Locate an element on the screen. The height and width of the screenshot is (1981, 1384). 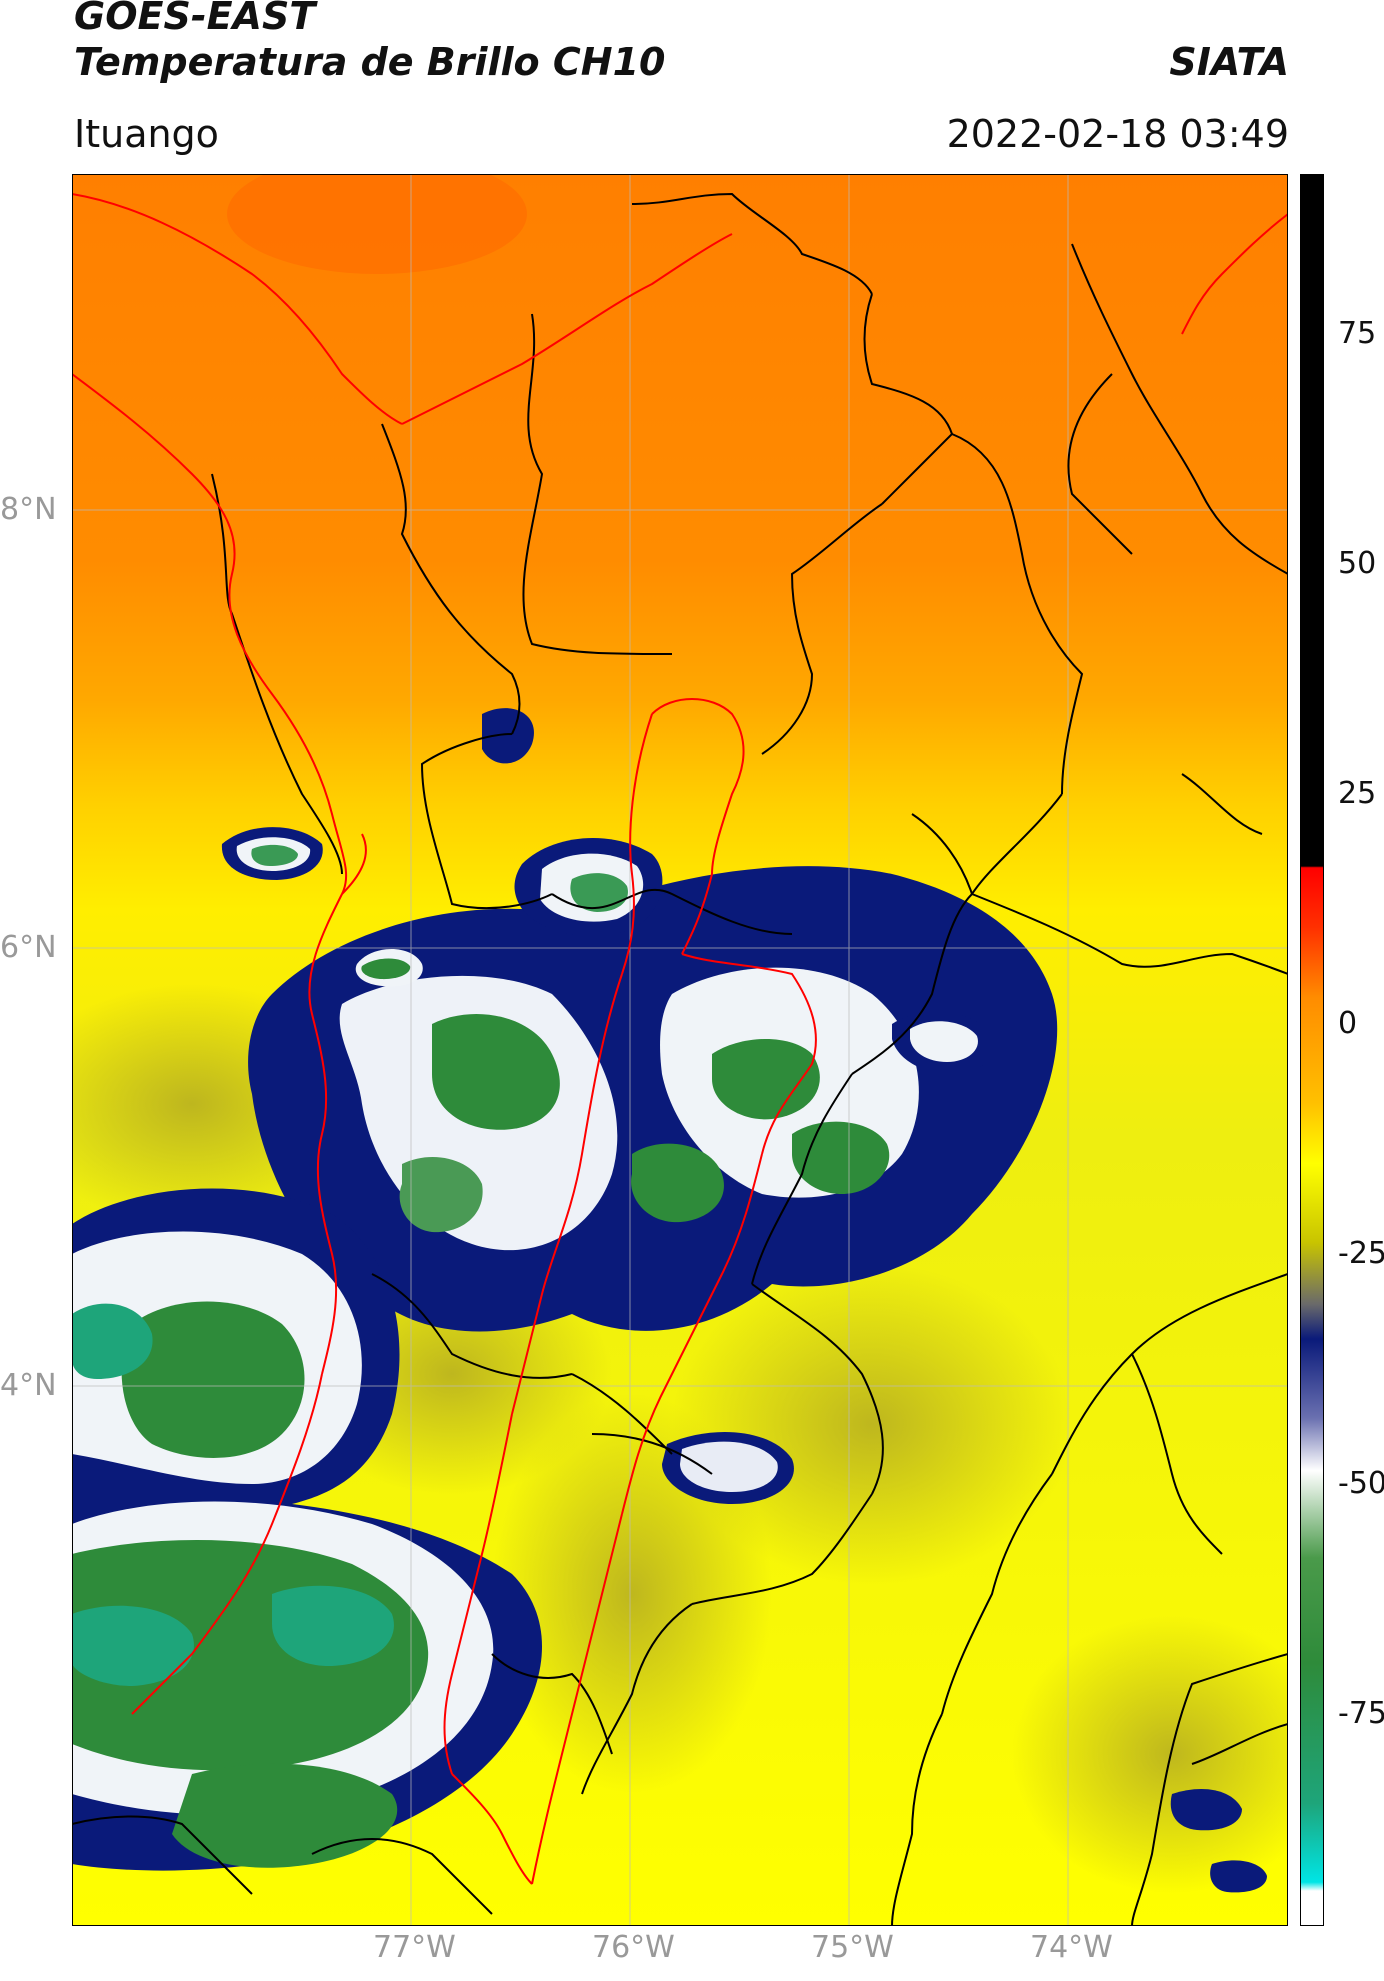
lat-label-8n: 8°N is located at coordinates (28, 509).